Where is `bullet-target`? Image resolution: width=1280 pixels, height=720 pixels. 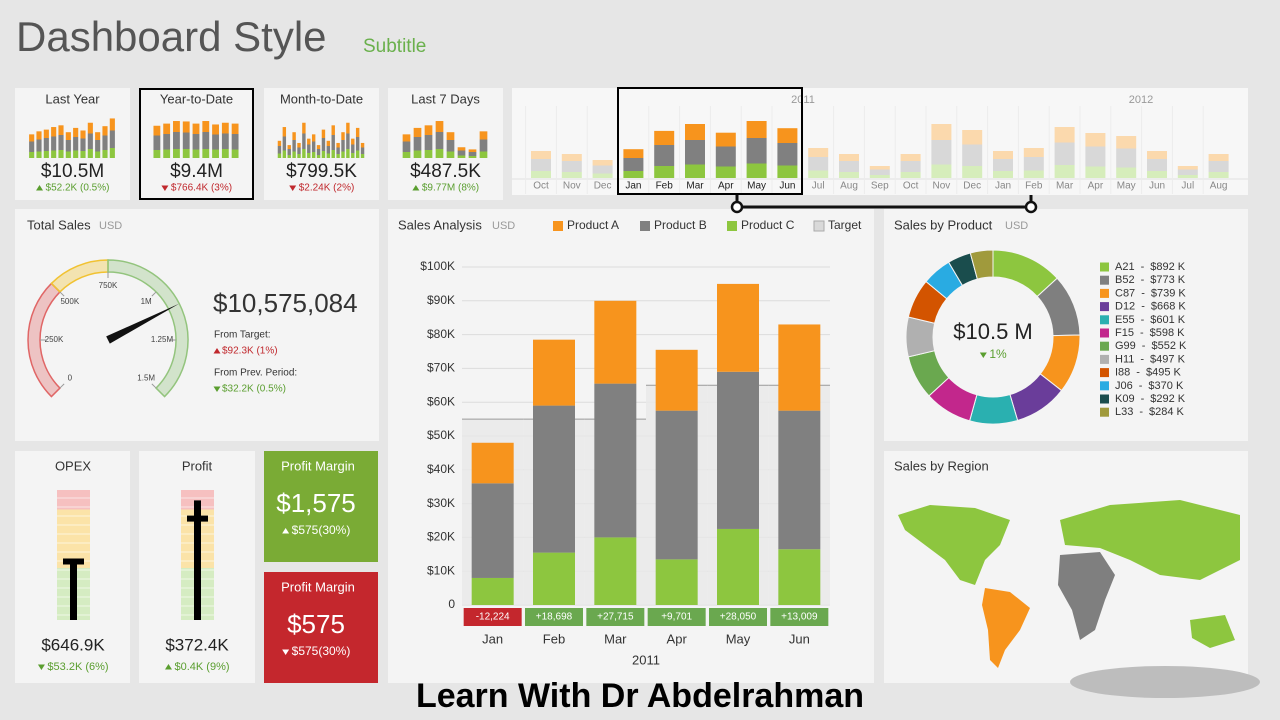 bullet-target is located at coordinates (73, 561).